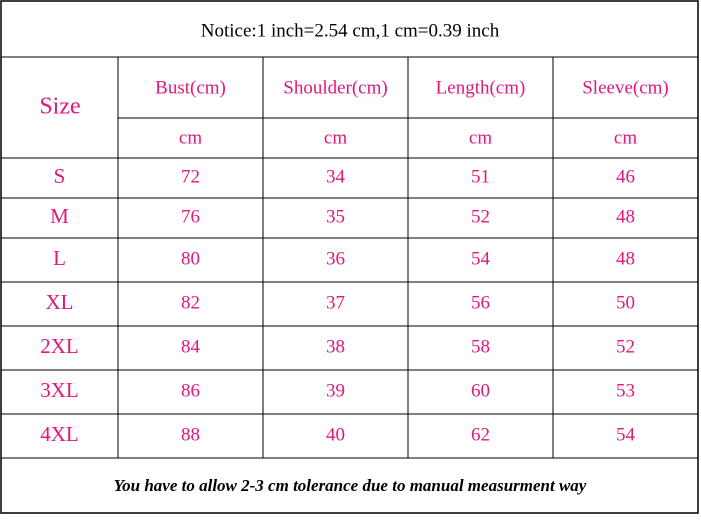 This screenshot has width=701, height=520. Describe the element at coordinates (480, 390) in the screenshot. I see `measurement: 60` at that location.